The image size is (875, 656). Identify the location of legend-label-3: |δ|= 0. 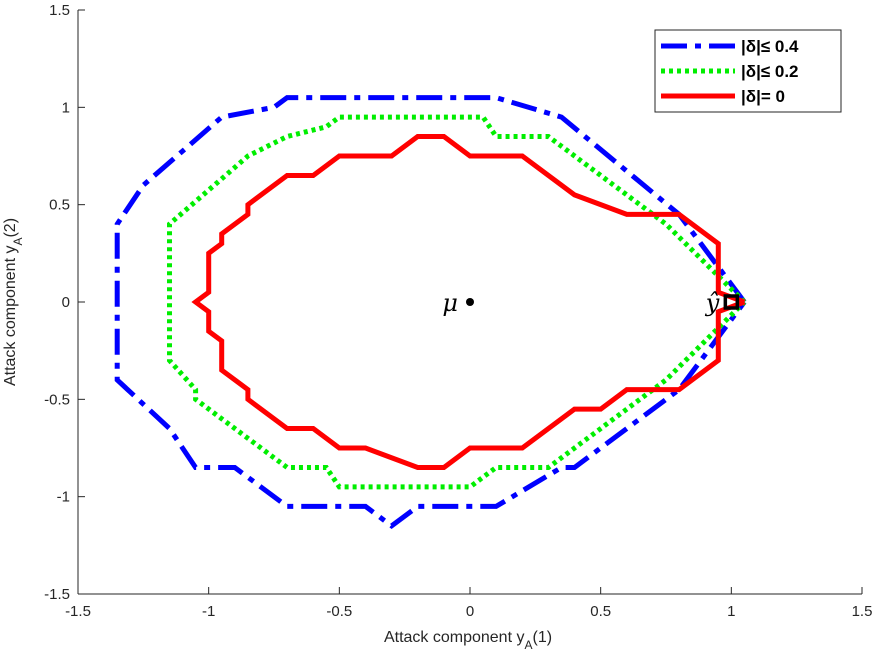
(763, 96).